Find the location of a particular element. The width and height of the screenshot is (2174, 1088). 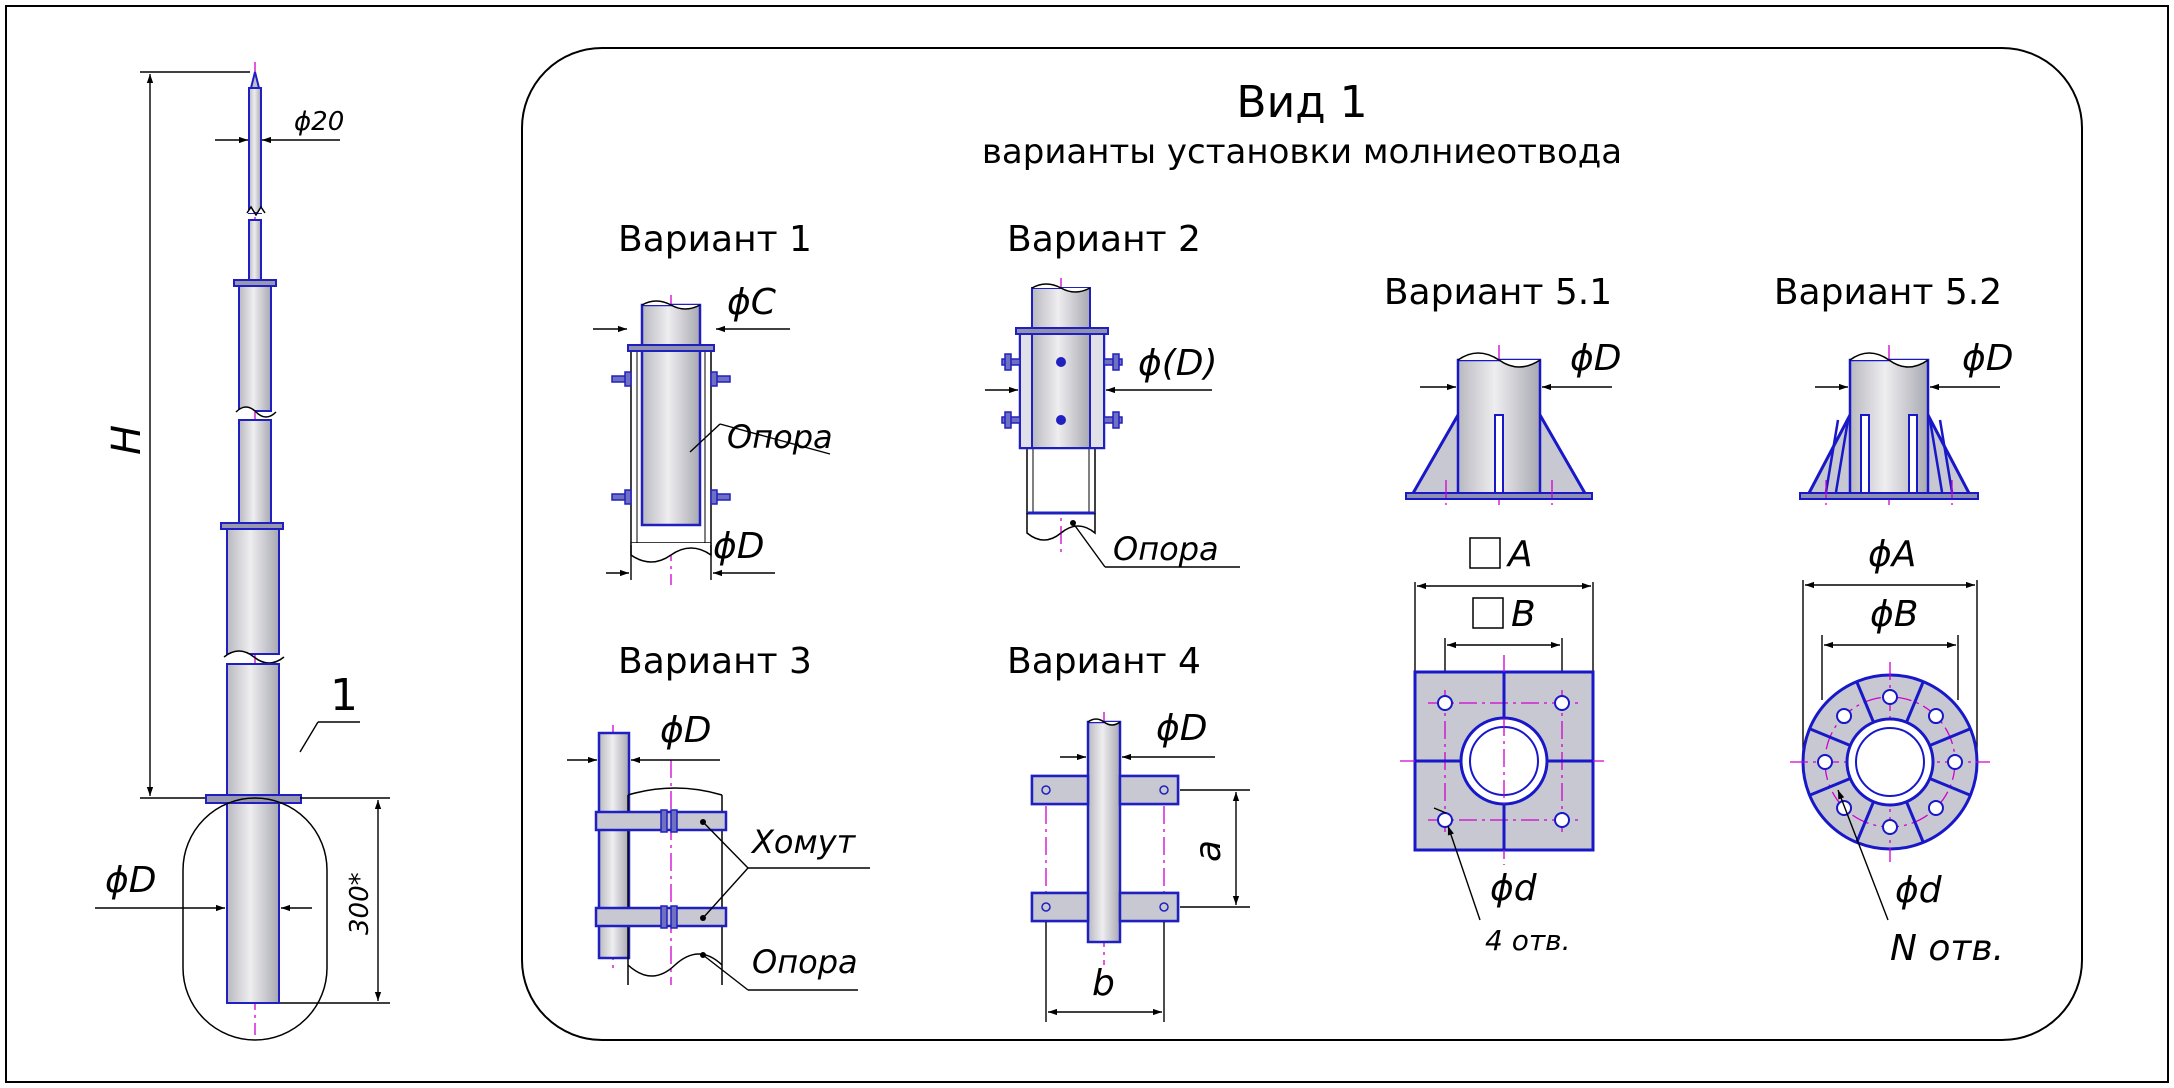

variant-4-title: Вариант 4 is located at coordinates (1104, 661).